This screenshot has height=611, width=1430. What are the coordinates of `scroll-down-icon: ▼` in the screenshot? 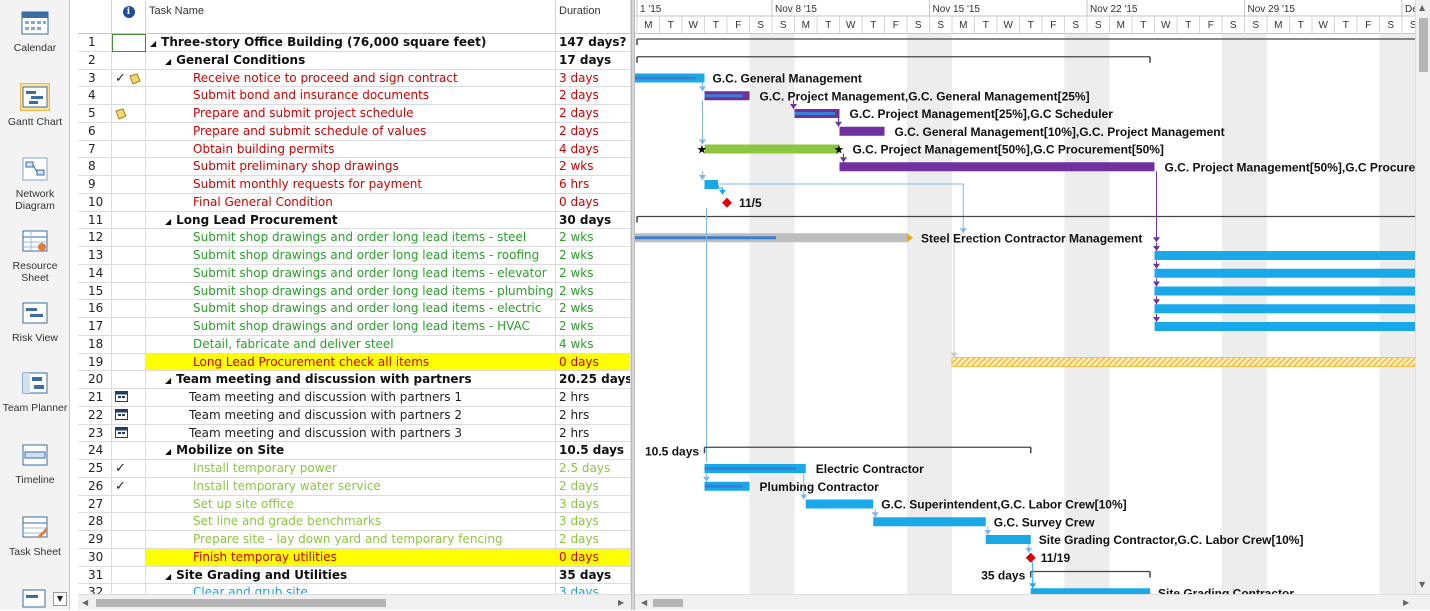 It's located at (1422, 584).